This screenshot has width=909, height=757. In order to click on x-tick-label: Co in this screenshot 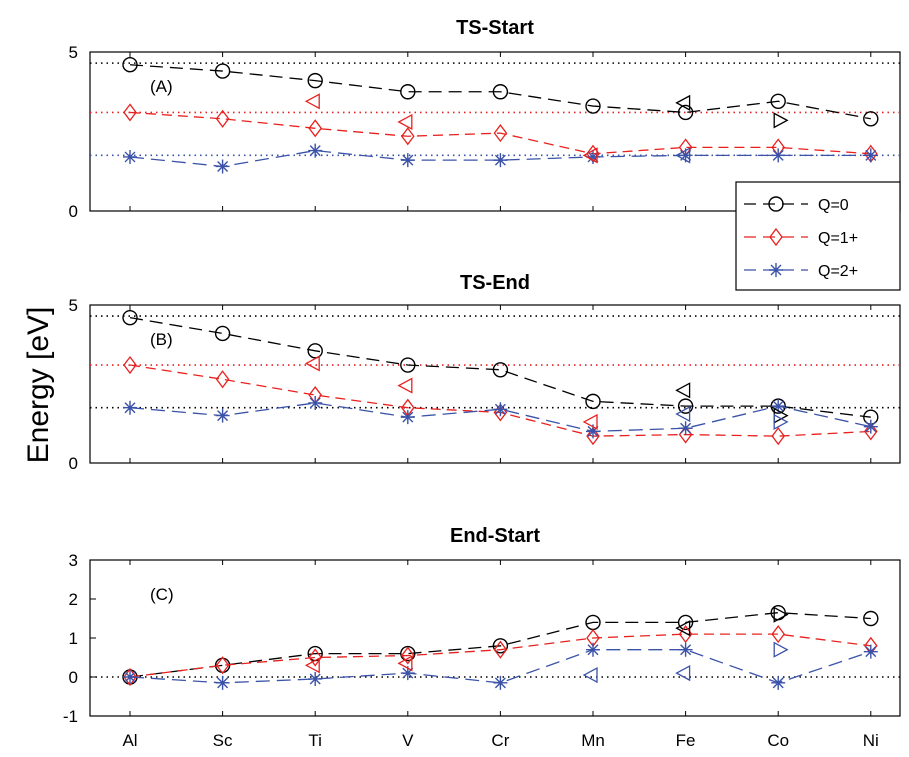, I will do `click(778, 740)`.